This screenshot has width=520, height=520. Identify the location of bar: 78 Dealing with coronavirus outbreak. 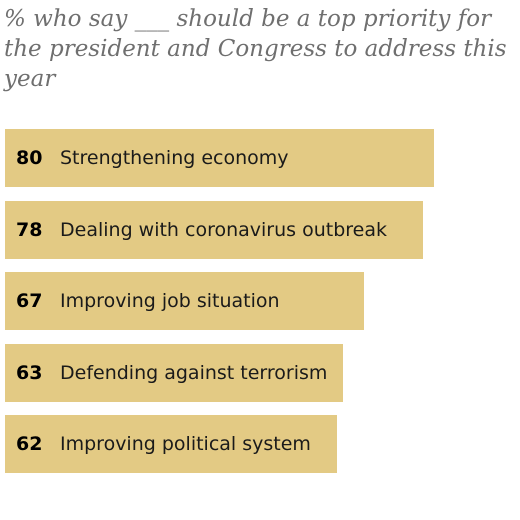
(214, 229).